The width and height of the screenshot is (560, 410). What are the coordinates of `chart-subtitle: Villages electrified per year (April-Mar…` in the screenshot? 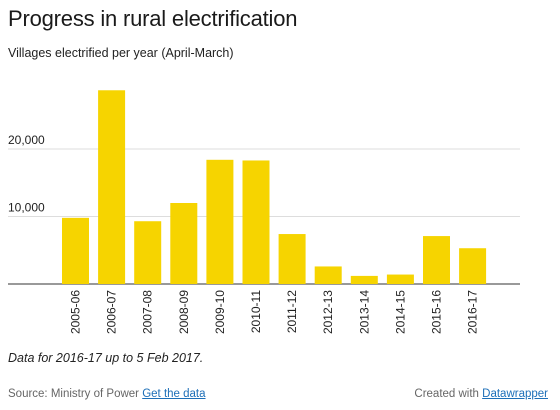 It's located at (121, 53).